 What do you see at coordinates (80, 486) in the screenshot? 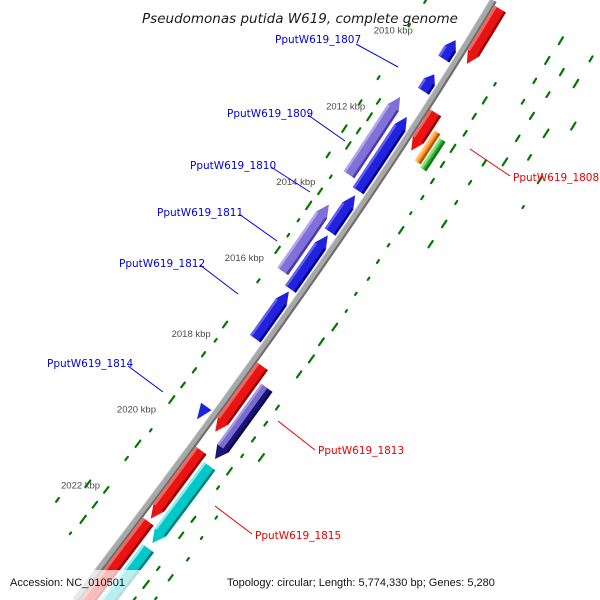
I see `tick-label: 2022 kbp` at bounding box center [80, 486].